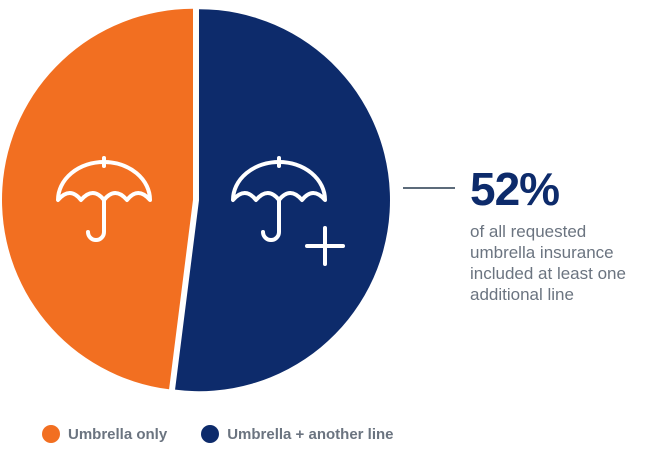 The image size is (649, 453). Describe the element at coordinates (429, 188) in the screenshot. I see `callout-connector-line` at that location.